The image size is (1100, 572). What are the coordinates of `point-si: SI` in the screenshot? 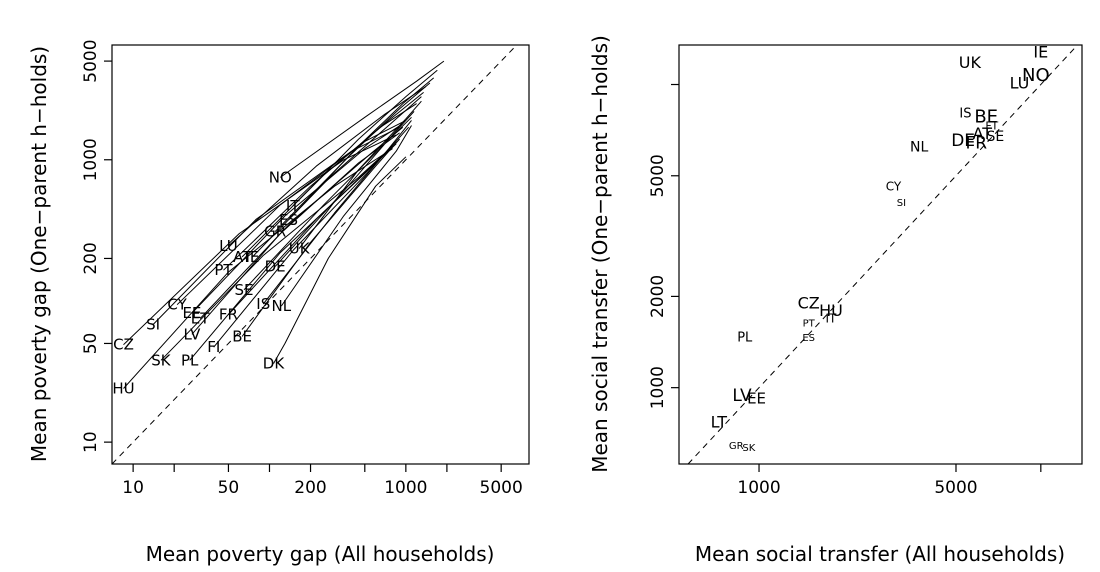 It's located at (901, 203).